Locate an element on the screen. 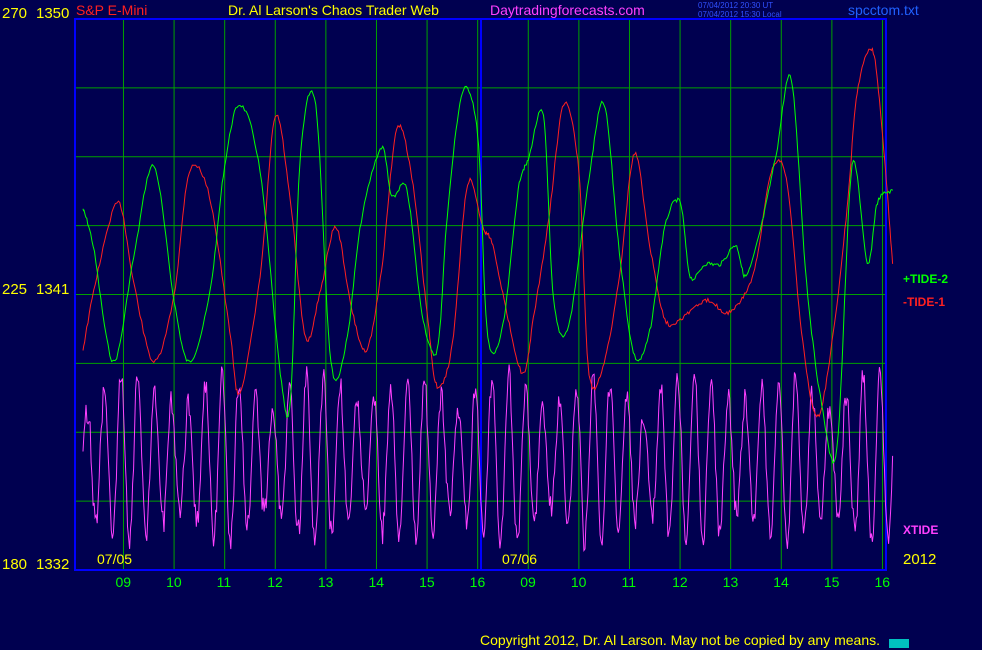 The width and height of the screenshot is (982, 650). symbol-label: S&P E-Mini is located at coordinates (112, 10).